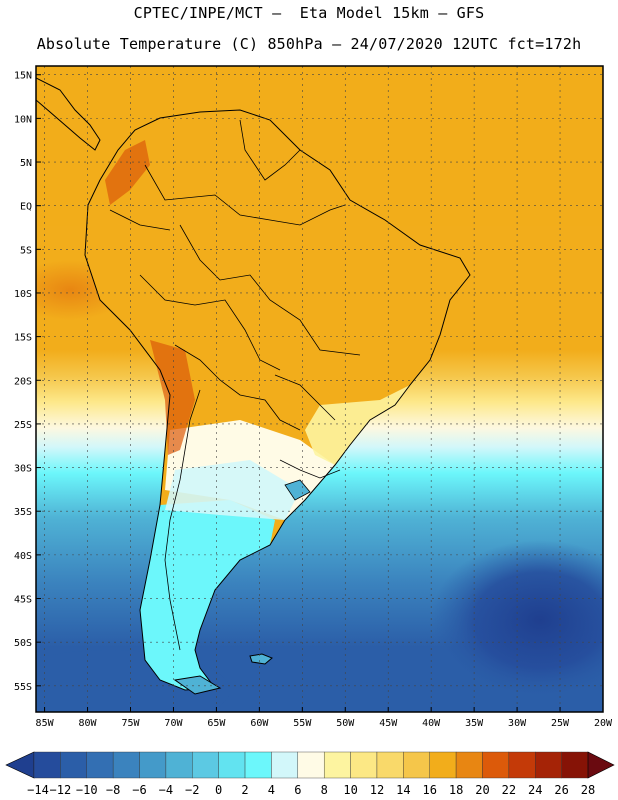 The width and height of the screenshot is (618, 800). Describe the element at coordinates (23, 600) in the screenshot. I see `lat-tick-label: 45S` at that location.